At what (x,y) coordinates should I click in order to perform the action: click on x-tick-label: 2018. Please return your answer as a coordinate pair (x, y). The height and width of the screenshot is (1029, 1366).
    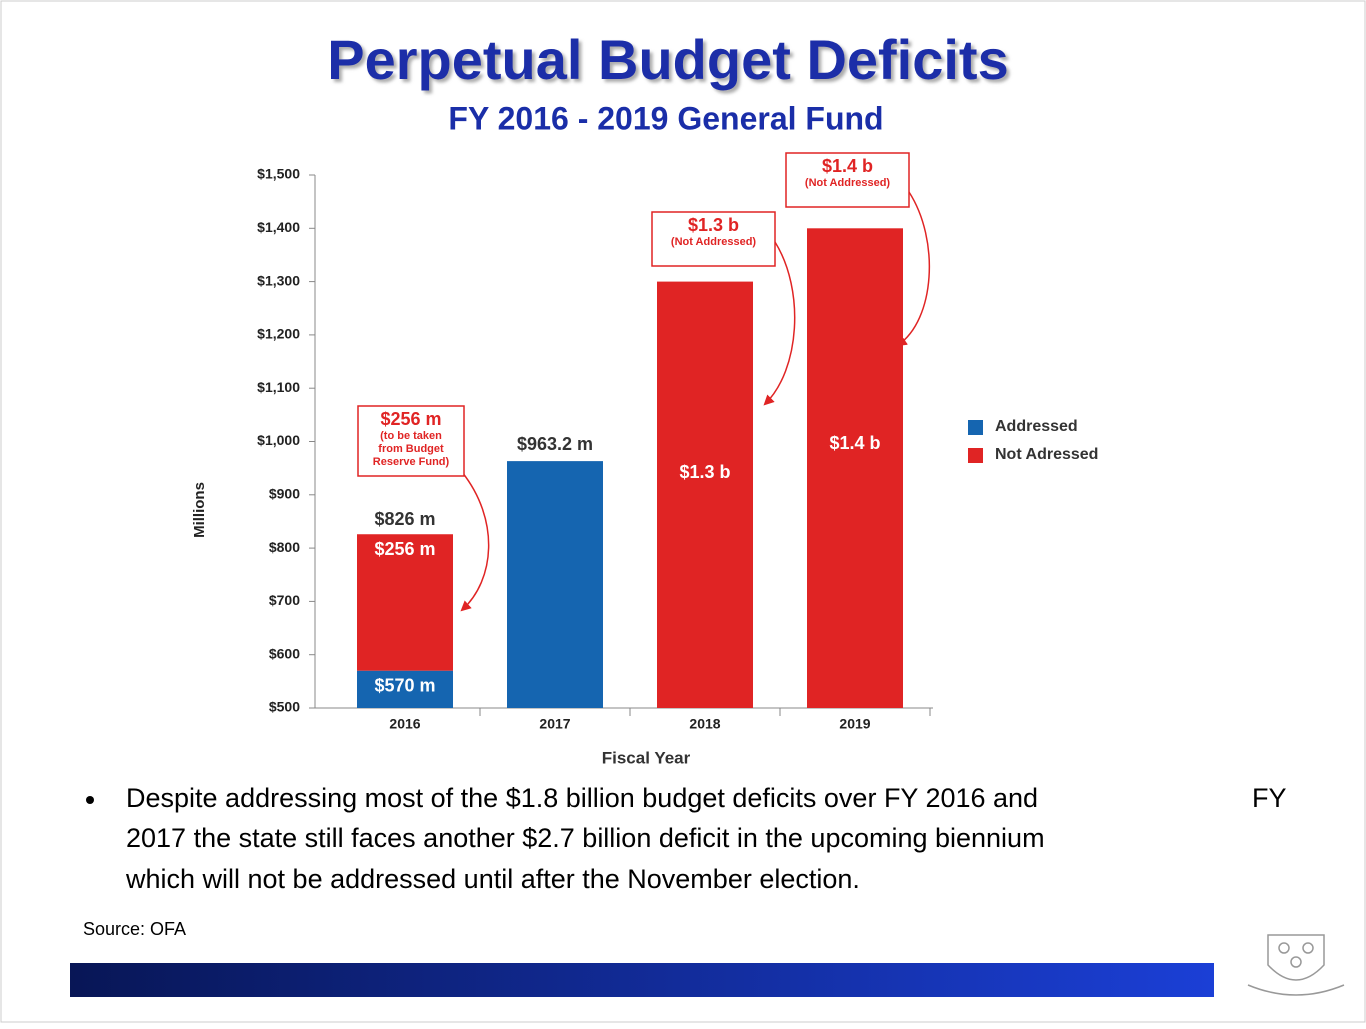
    Looking at the image, I should click on (704, 724).